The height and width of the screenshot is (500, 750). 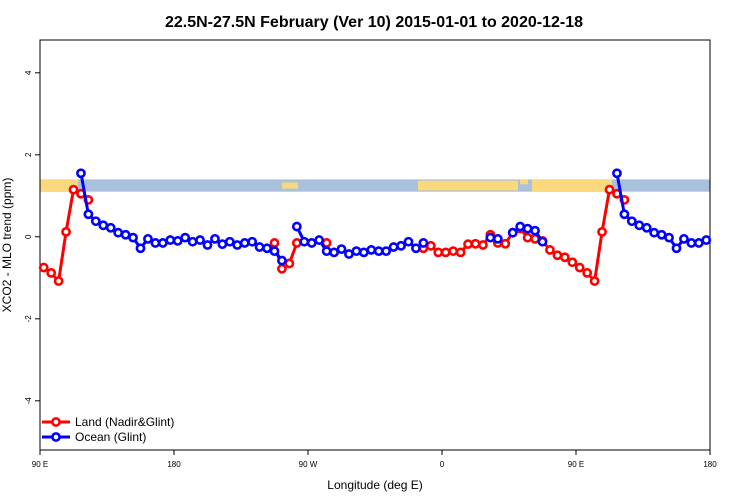 I want to click on legend-item-land: Land (Nadir&Glint), so click(x=108, y=422).